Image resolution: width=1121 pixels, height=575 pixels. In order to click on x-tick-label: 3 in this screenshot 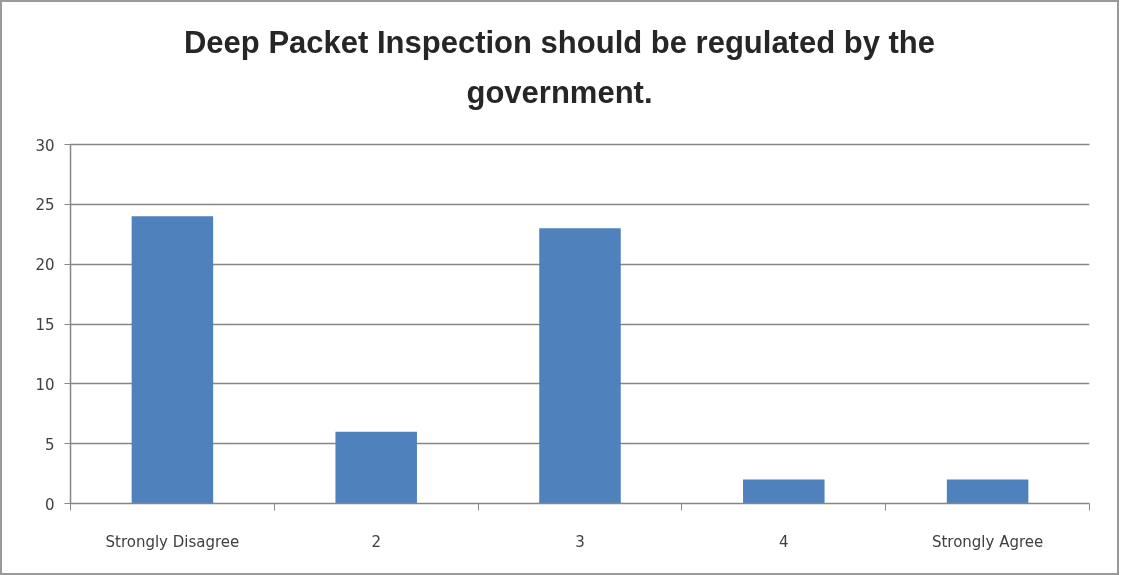, I will do `click(580, 541)`.